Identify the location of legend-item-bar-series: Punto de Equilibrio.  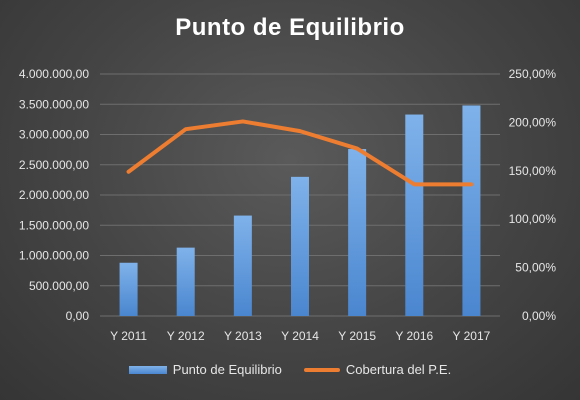
(205, 369).